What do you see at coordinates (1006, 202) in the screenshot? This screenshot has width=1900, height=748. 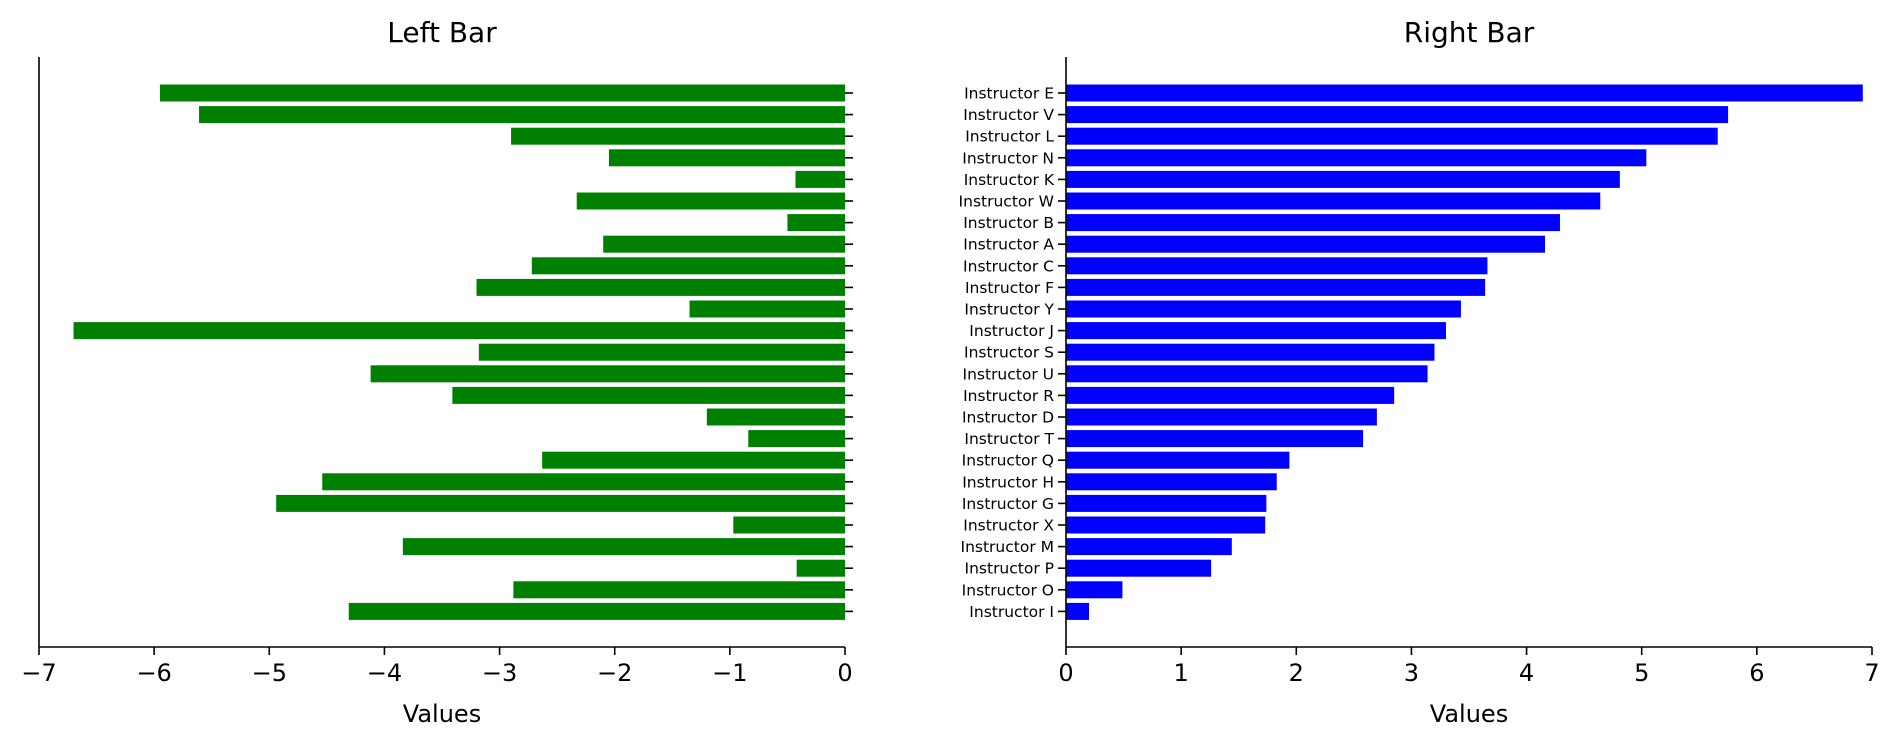 I see `chart-1-category-label: Instructor W` at bounding box center [1006, 202].